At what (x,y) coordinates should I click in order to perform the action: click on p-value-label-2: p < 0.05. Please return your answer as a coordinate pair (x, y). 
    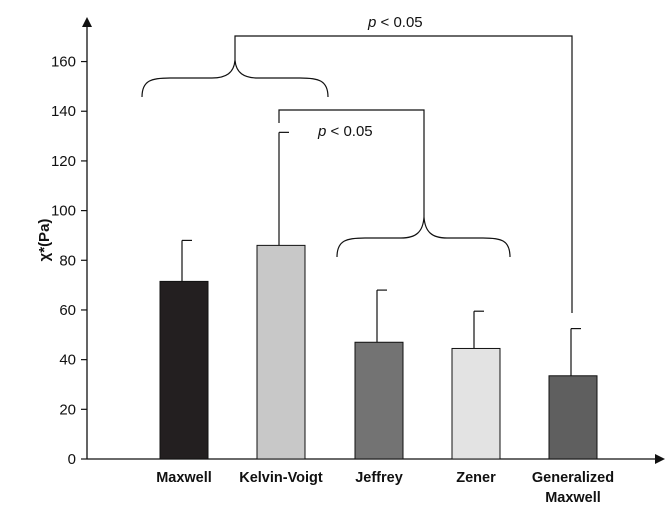
    Looking at the image, I should click on (345, 131).